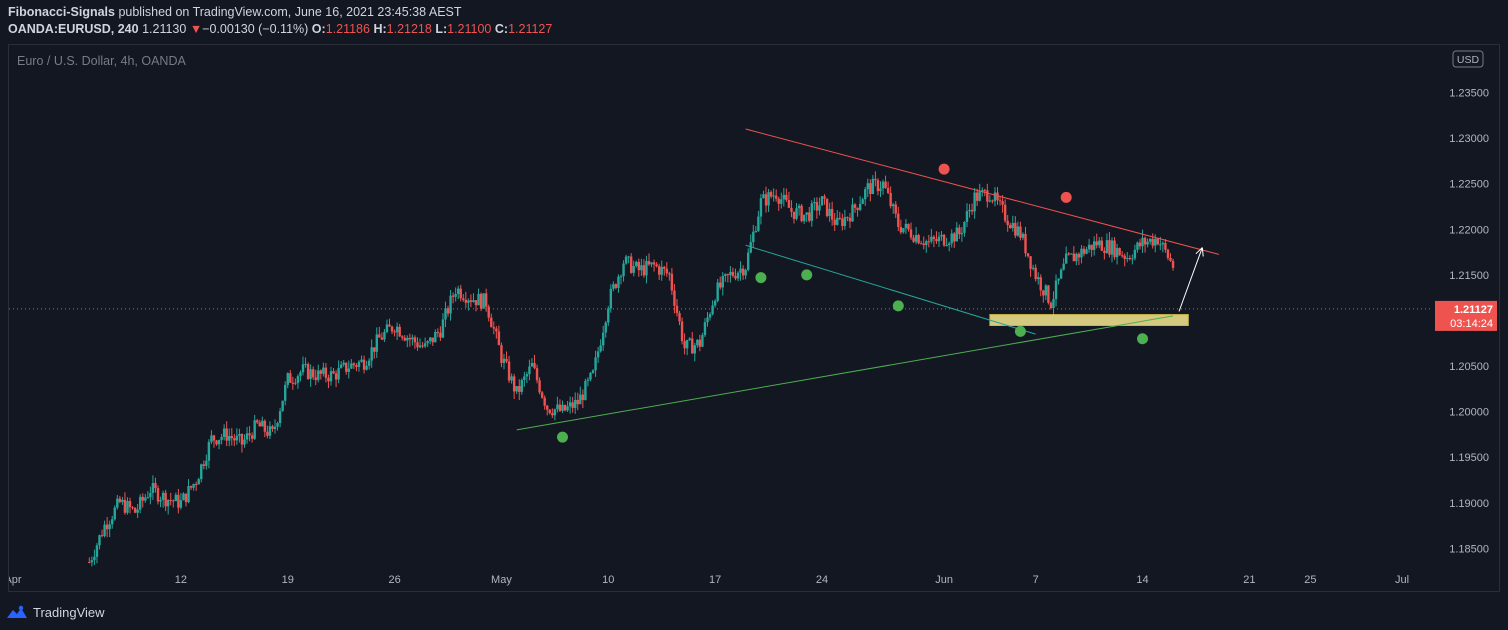 This screenshot has width=1508, height=630. I want to click on open-value: 1.21186, so click(347, 29).